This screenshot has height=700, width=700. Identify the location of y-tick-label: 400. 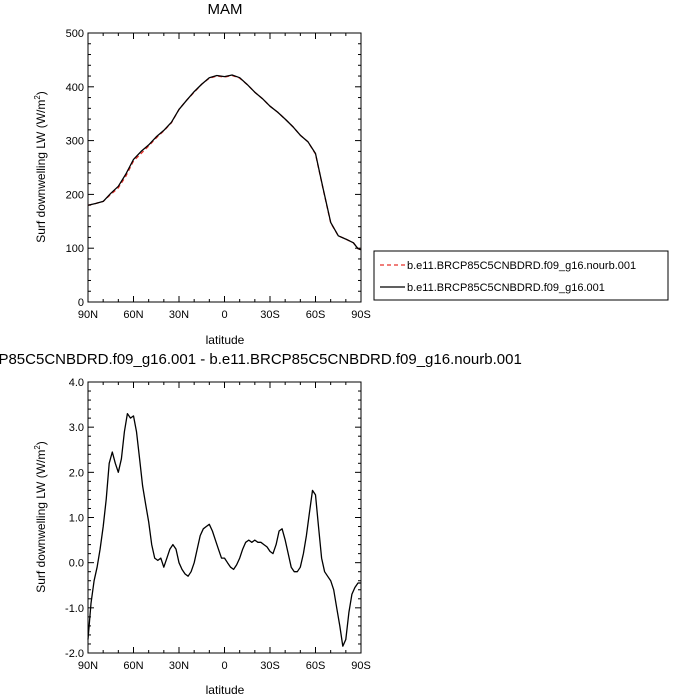
(75, 88).